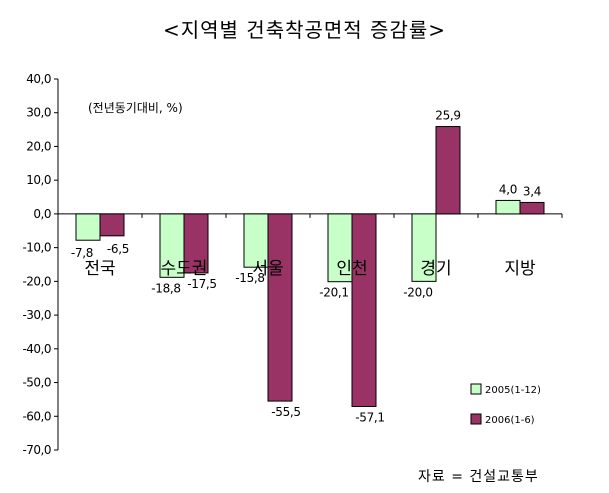  I want to click on data-label: -20,1, so click(334, 293).